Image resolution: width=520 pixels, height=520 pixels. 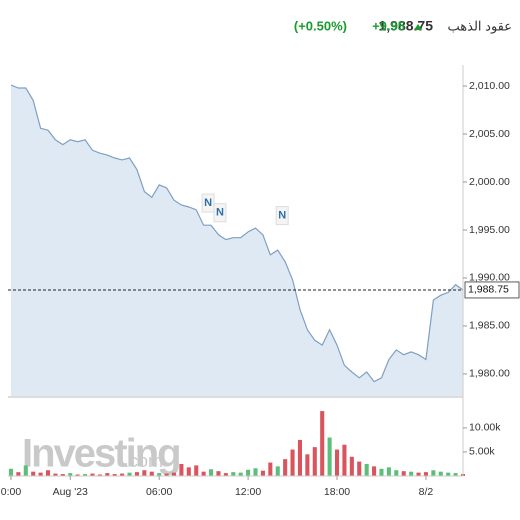 What do you see at coordinates (489, 134) in the screenshot?
I see `y-tick-label: 2,005.00` at bounding box center [489, 134].